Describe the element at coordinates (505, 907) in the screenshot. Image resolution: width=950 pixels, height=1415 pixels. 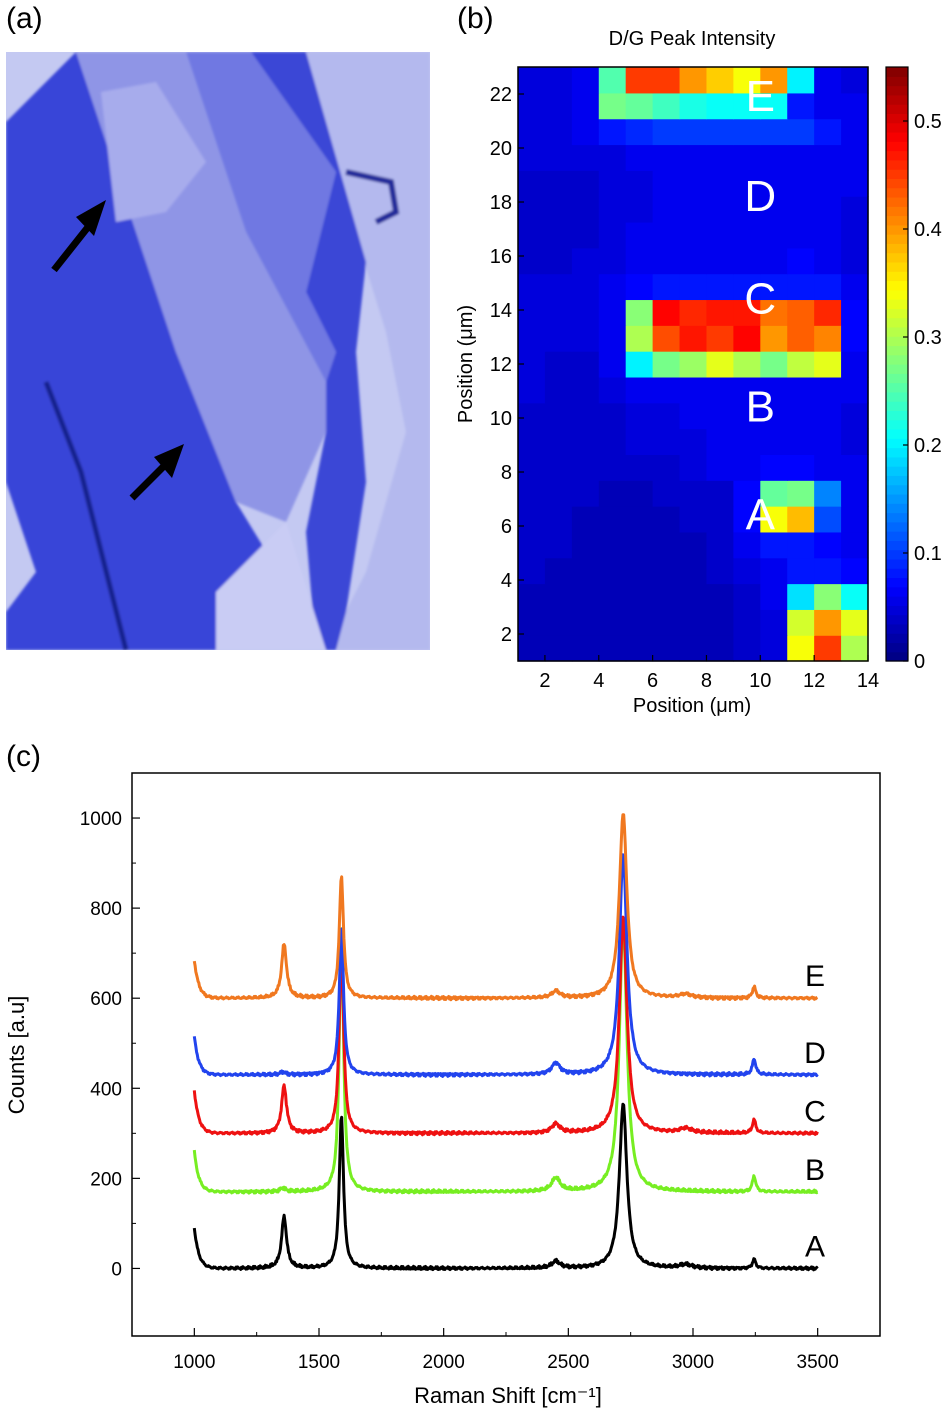
I see `spectrum-line-E` at that location.